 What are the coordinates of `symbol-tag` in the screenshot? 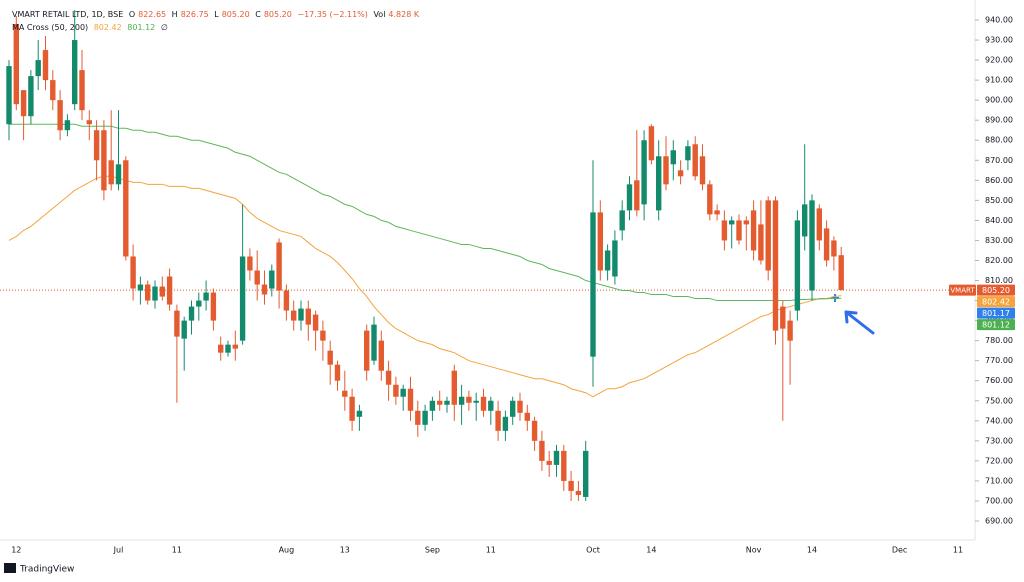 It's located at (962, 290).